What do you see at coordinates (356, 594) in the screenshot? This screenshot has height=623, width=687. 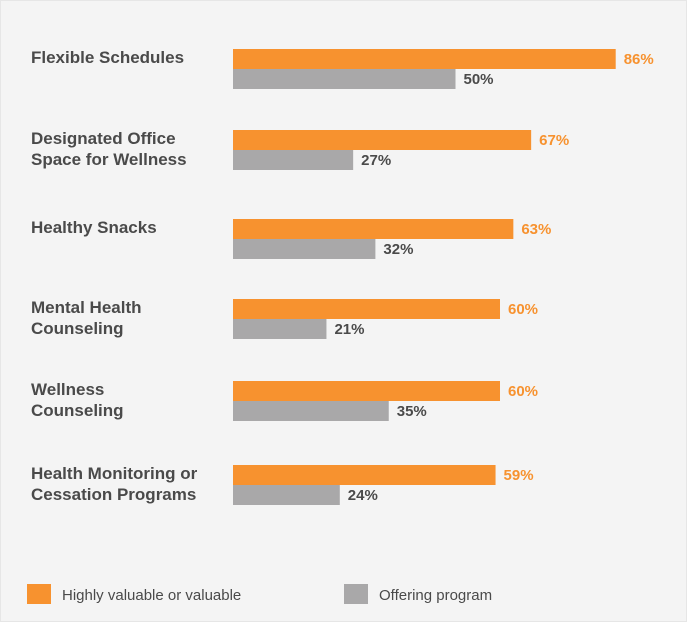 I see `legend-swatch-offering` at bounding box center [356, 594].